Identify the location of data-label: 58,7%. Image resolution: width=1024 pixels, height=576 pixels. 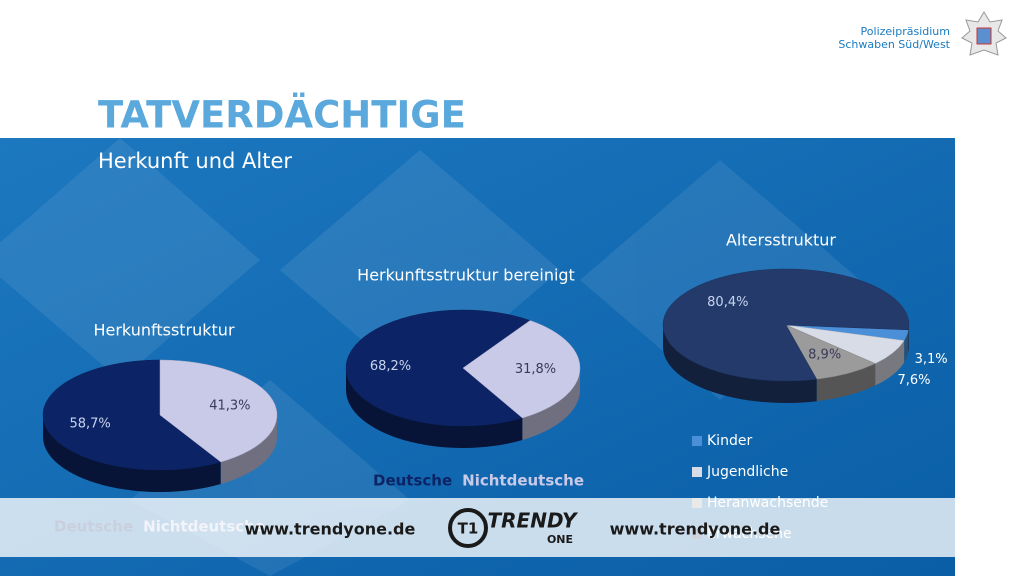
(89, 424).